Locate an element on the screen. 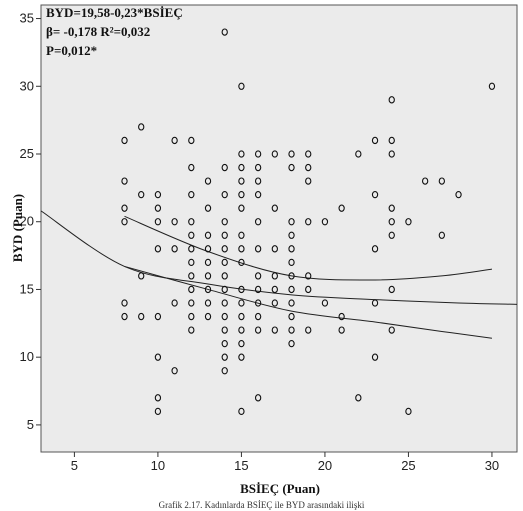 The height and width of the screenshot is (511, 523). annotation-beta-r2: β= -0,178 R²=0,032 is located at coordinates (98, 31).